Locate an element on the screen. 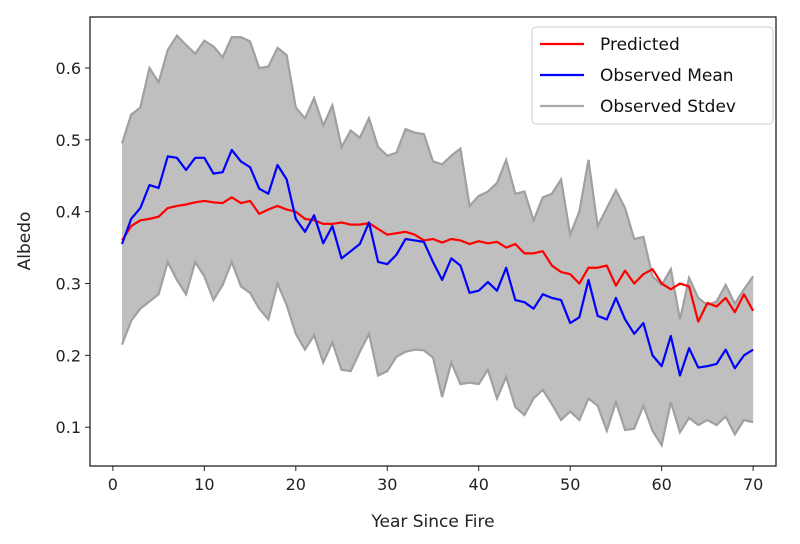 The image size is (800, 544). y-axis: 0.1 0.2 0.3 0.4 0.5 0.6 is located at coordinates (73, 248).